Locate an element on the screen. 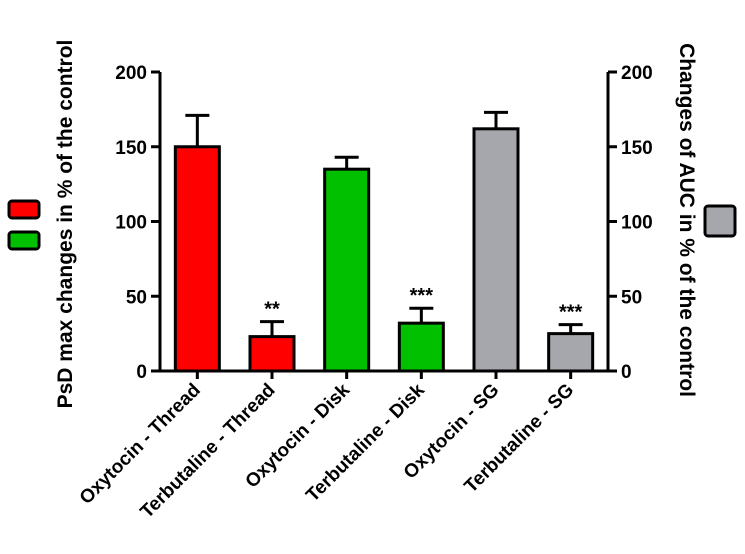  right-tick-label: 200 is located at coordinates (637, 73).